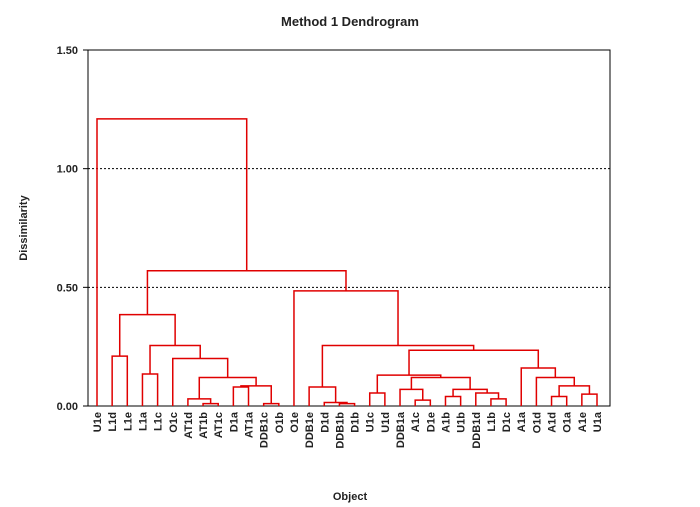 The image size is (700, 507). Describe the element at coordinates (143, 421) in the screenshot. I see `leaf-label: L1a` at that location.